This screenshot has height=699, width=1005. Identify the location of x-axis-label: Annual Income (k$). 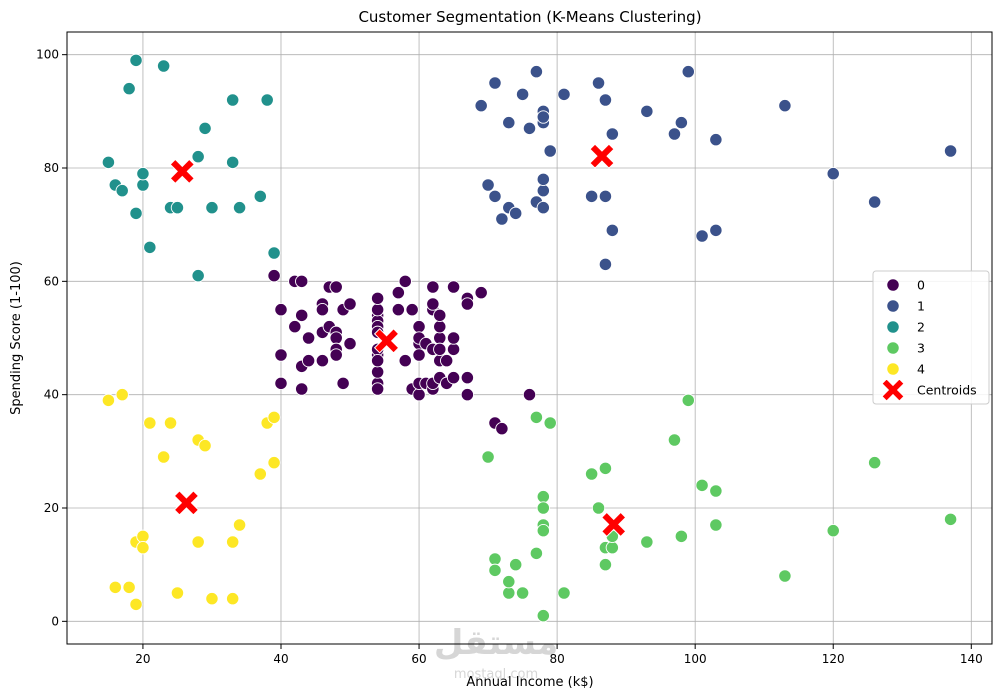
(529, 682).